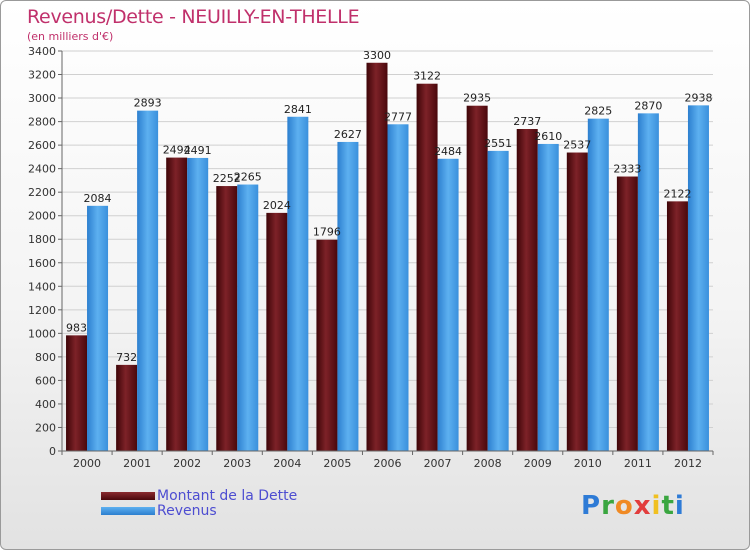 The width and height of the screenshot is (750, 550). I want to click on data-label: 2491, so click(198, 150).